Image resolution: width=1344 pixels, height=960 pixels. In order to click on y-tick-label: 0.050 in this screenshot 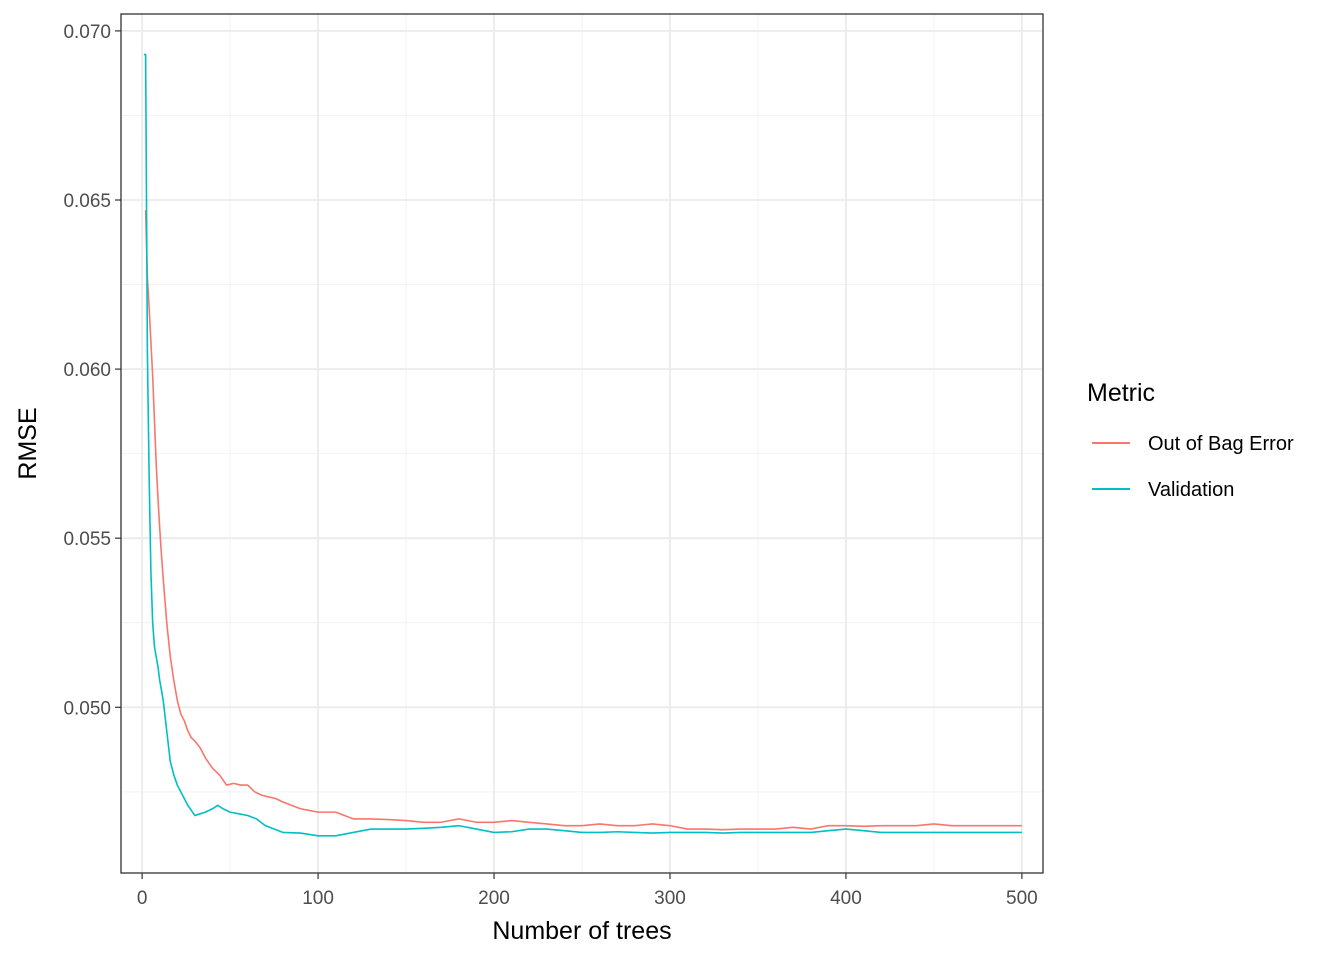, I will do `click(87, 708)`.